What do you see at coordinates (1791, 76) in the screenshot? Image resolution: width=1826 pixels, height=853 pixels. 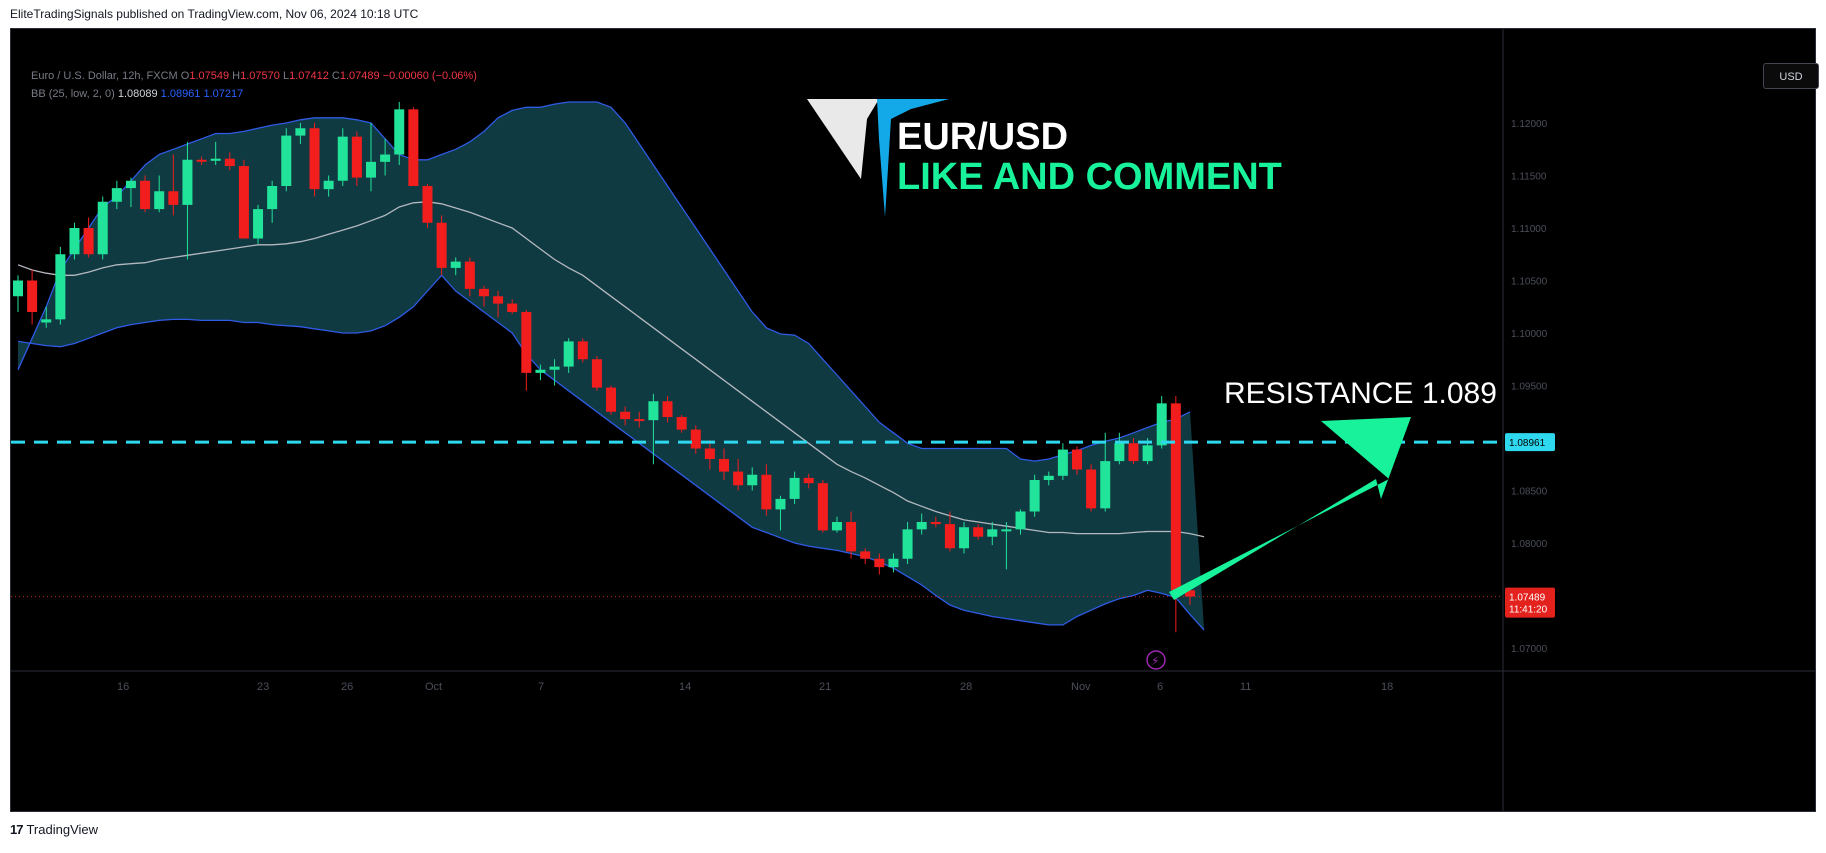 I see `currency-button: USD` at bounding box center [1791, 76].